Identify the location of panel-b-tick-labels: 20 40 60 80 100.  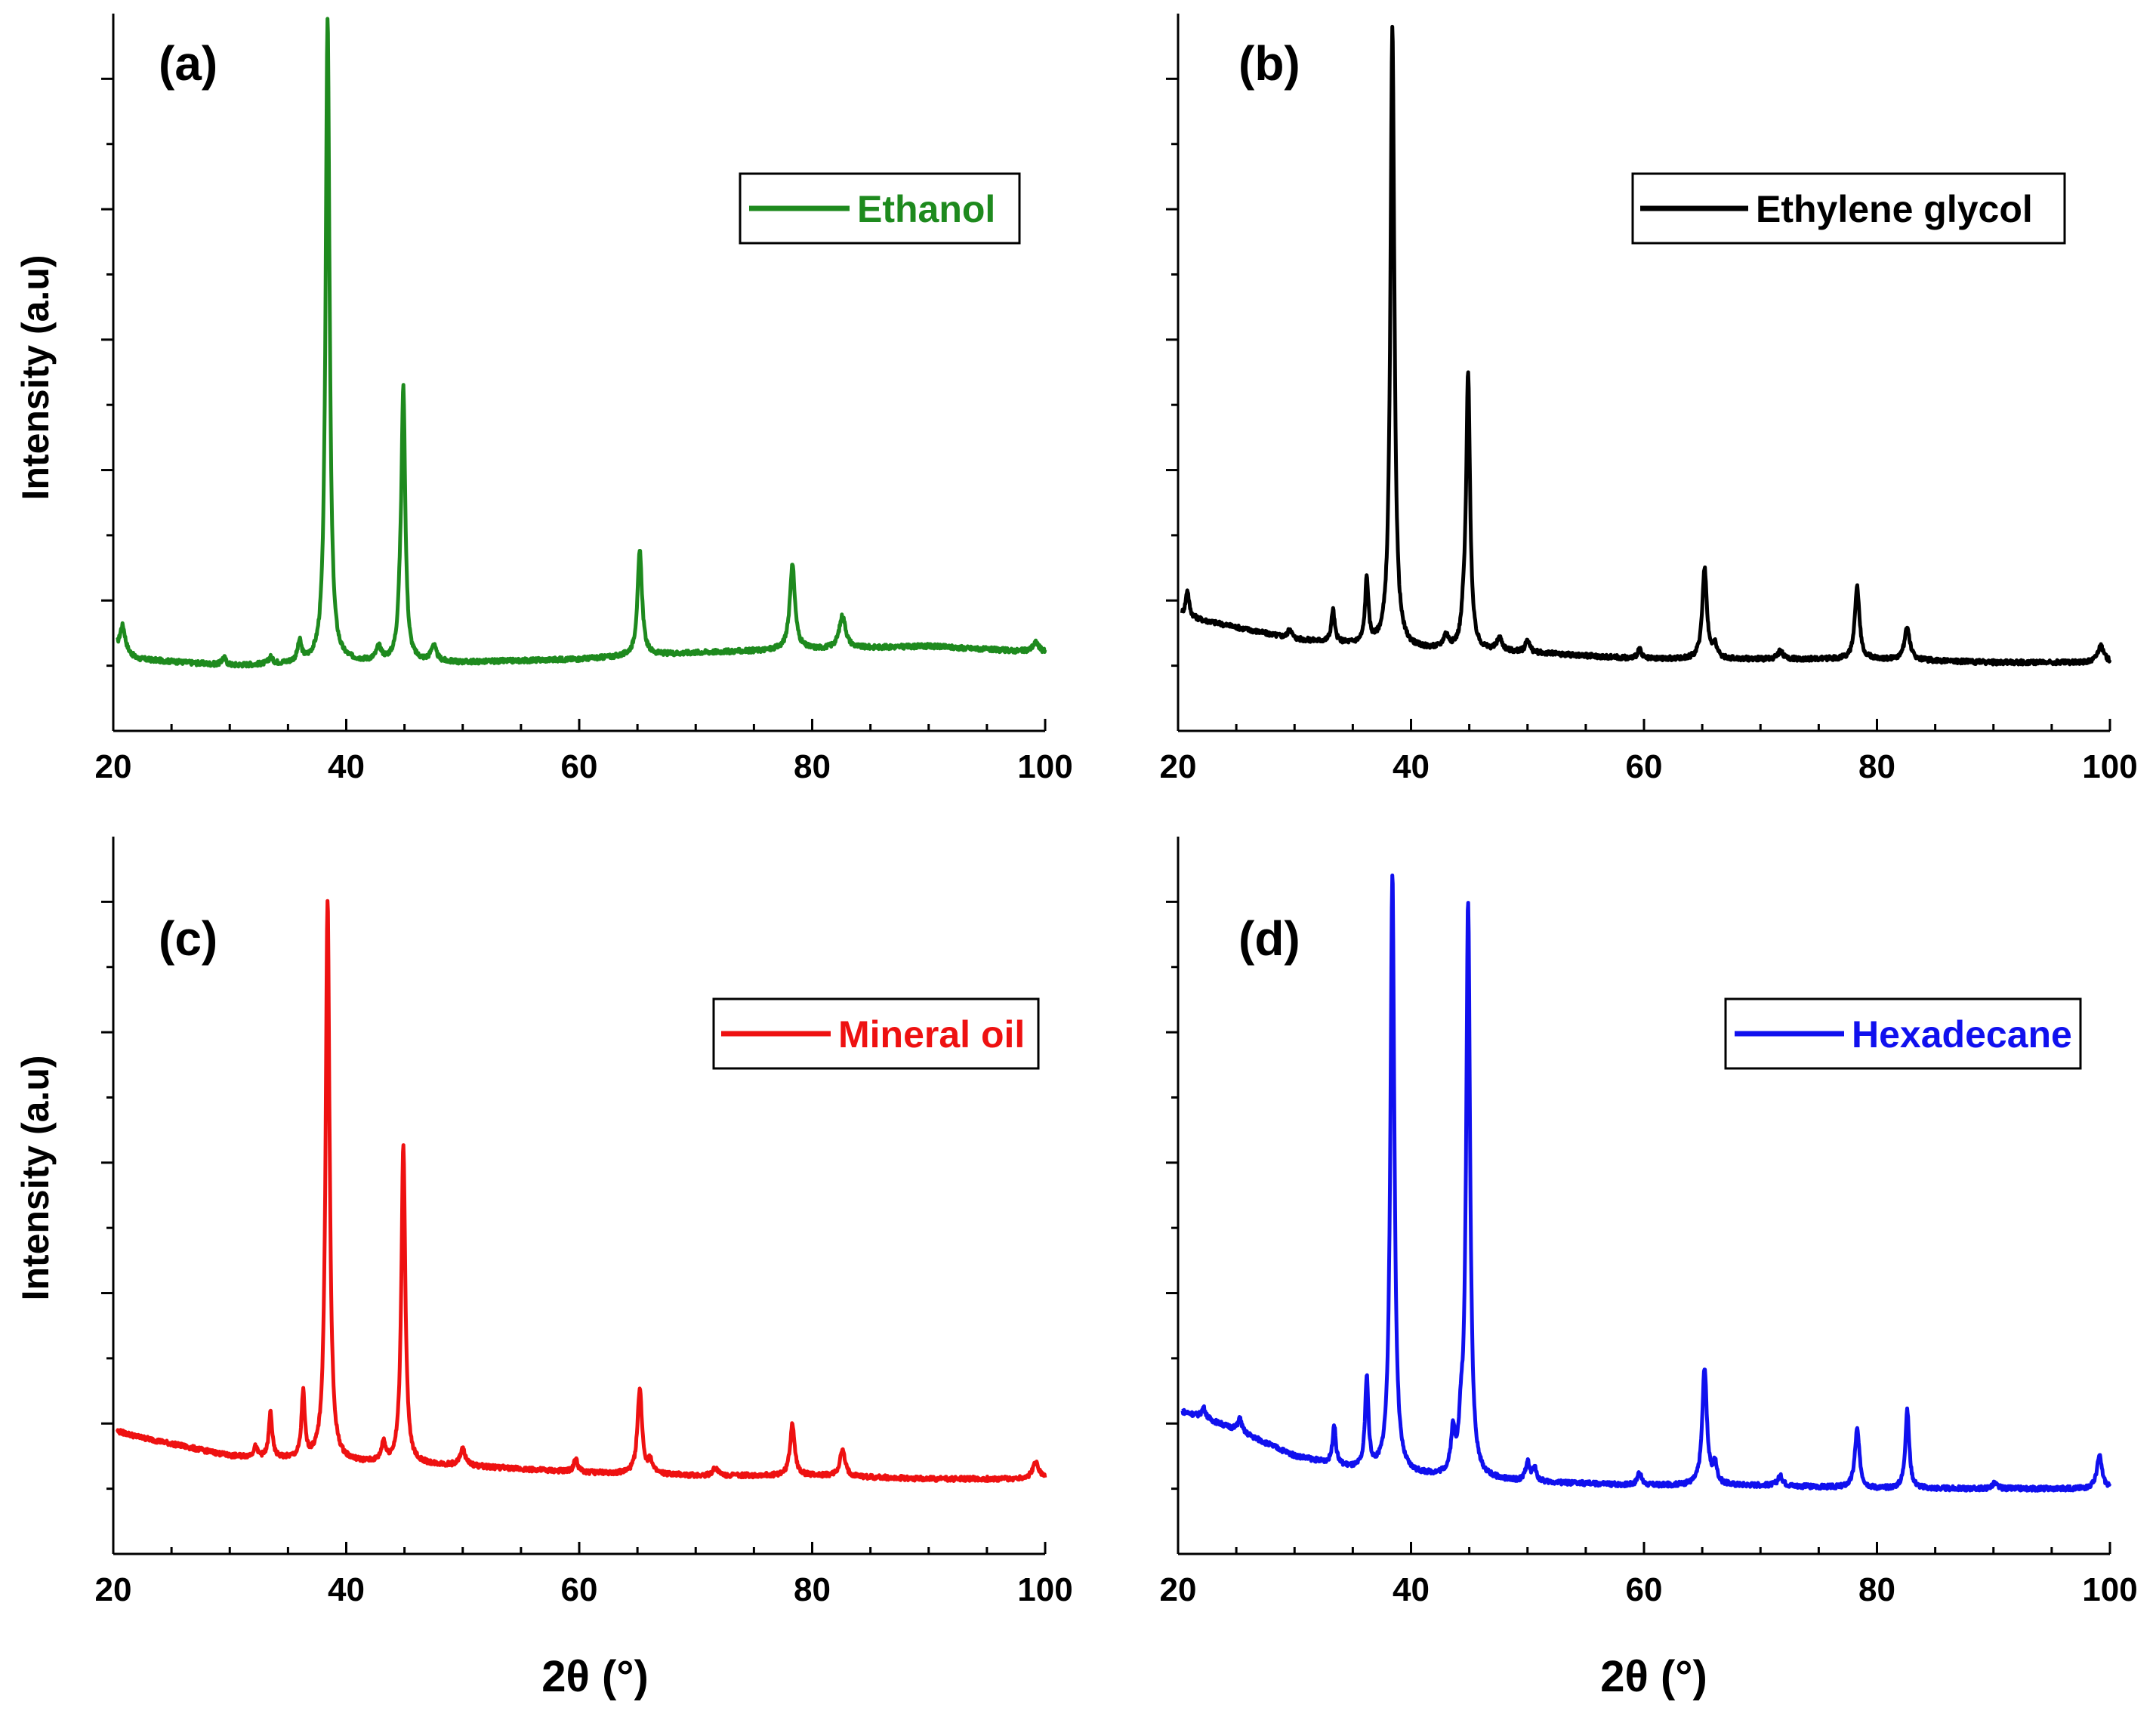
(1649, 766).